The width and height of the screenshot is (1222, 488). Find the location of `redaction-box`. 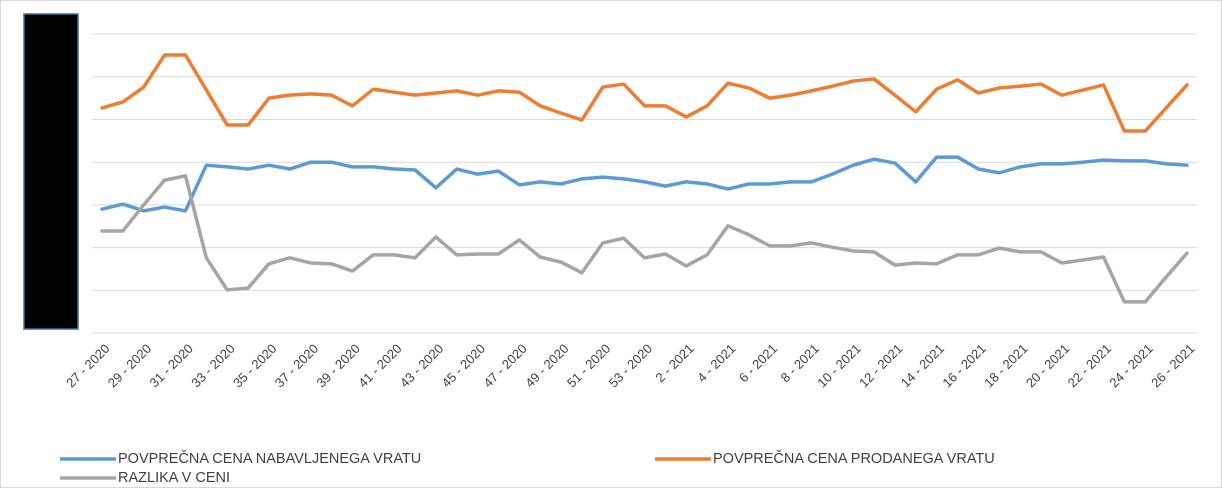

redaction-box is located at coordinates (51, 171).